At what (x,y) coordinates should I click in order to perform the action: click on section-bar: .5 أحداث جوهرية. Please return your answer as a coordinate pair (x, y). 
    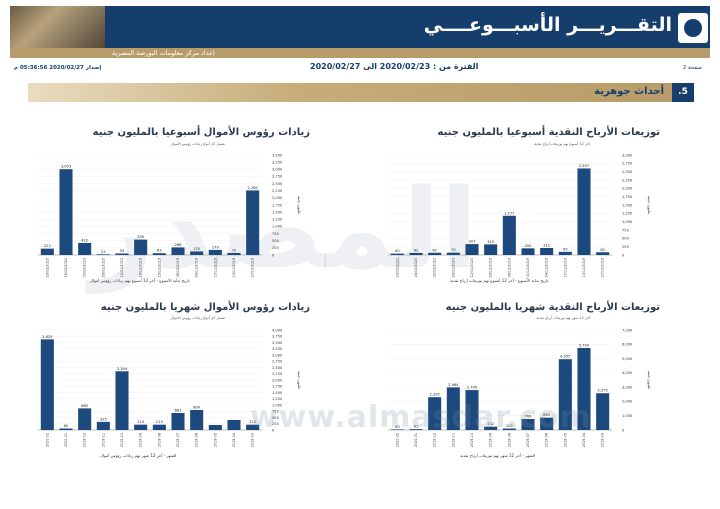
    Looking at the image, I should click on (361, 92).